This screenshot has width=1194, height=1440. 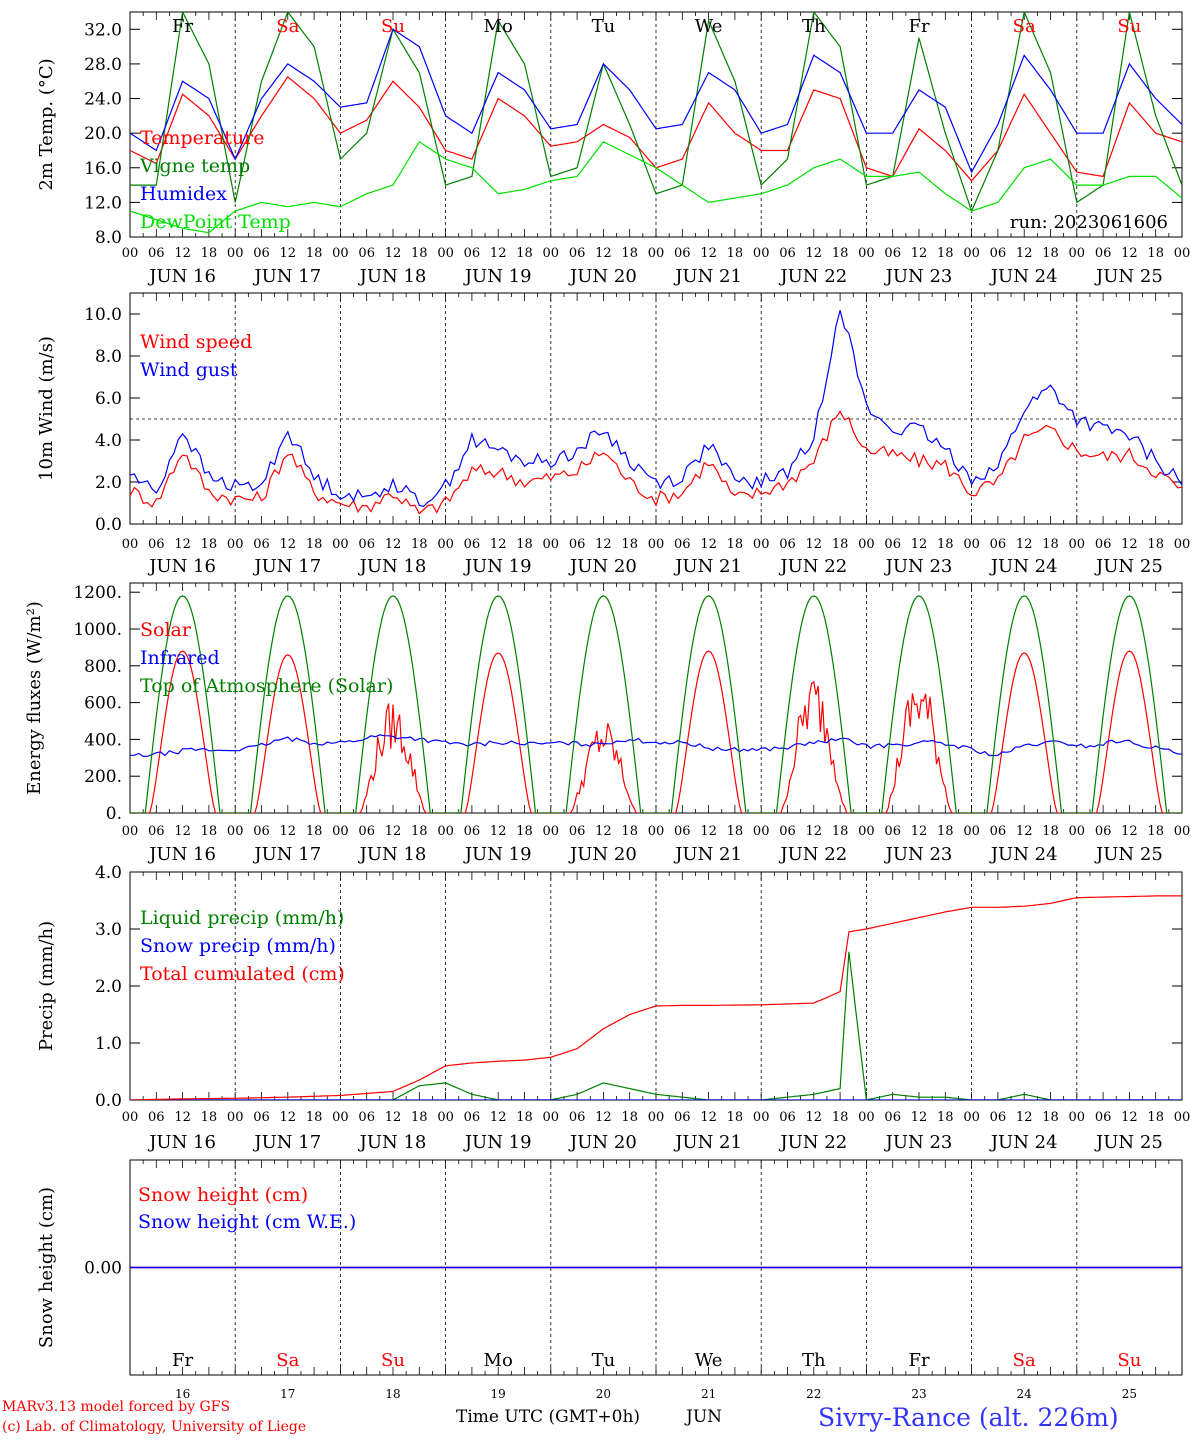 I want to click on x-date-label: JUN 23, so click(x=918, y=854).